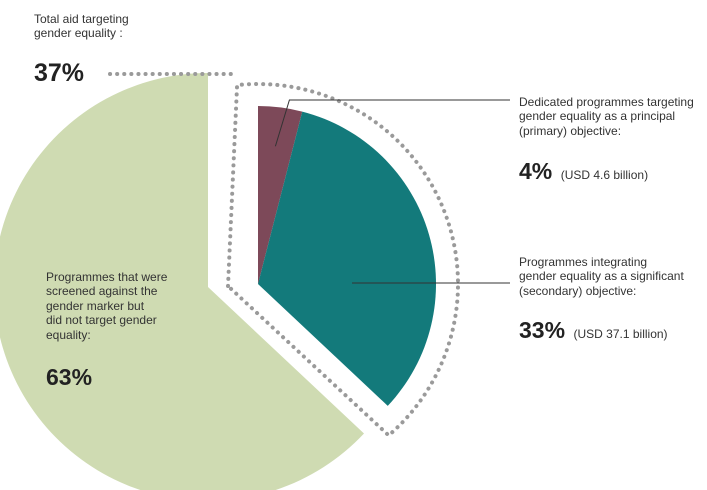  I want to click on total-label: Total aid targeting gender equality :, so click(81, 26).